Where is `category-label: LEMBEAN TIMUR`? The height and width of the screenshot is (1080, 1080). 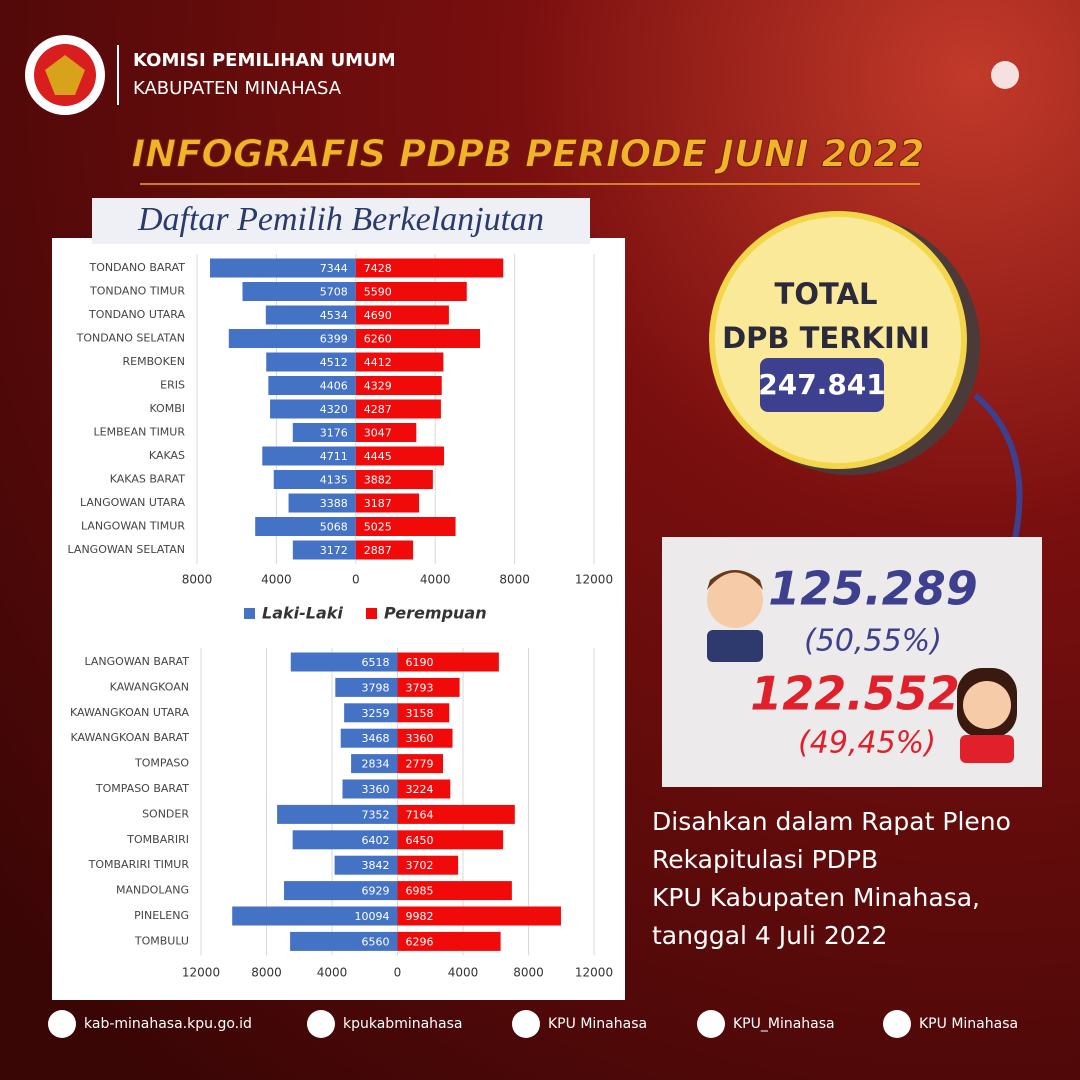
category-label: LEMBEAN TIMUR is located at coordinates (140, 432).